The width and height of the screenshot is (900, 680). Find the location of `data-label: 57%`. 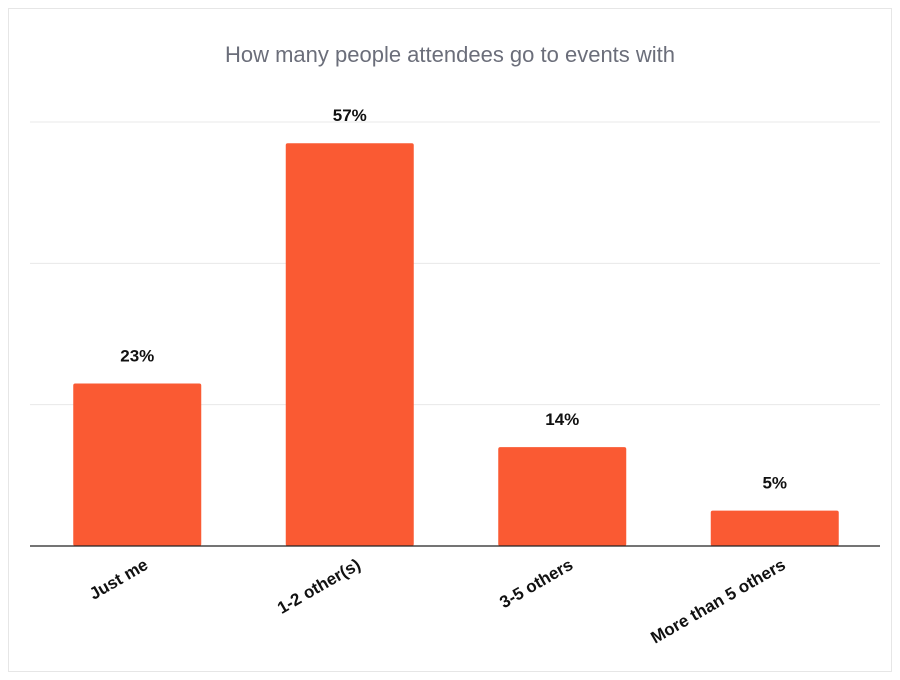

data-label: 57% is located at coordinates (350, 115).